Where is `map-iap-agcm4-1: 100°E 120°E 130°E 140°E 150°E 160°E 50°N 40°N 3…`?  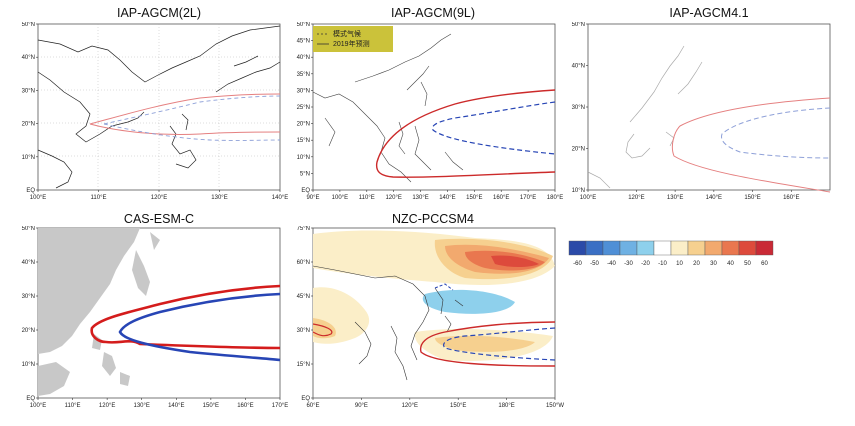 map-iap-agcm4-1: 100°E 120°E 130°E 140°E 150°E 160°E 50°N 40°N 3… is located at coordinates (701, 111).